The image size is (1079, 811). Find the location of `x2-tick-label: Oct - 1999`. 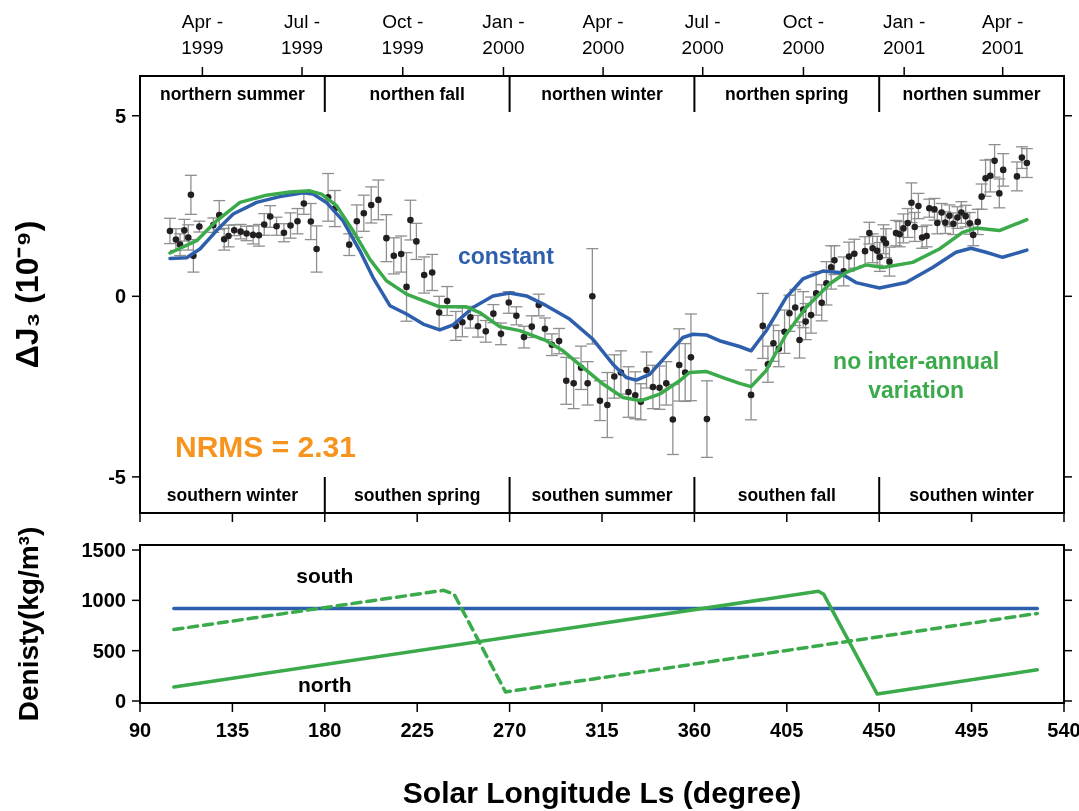

x2-tick-label: Oct - 1999 is located at coordinates (402, 34).